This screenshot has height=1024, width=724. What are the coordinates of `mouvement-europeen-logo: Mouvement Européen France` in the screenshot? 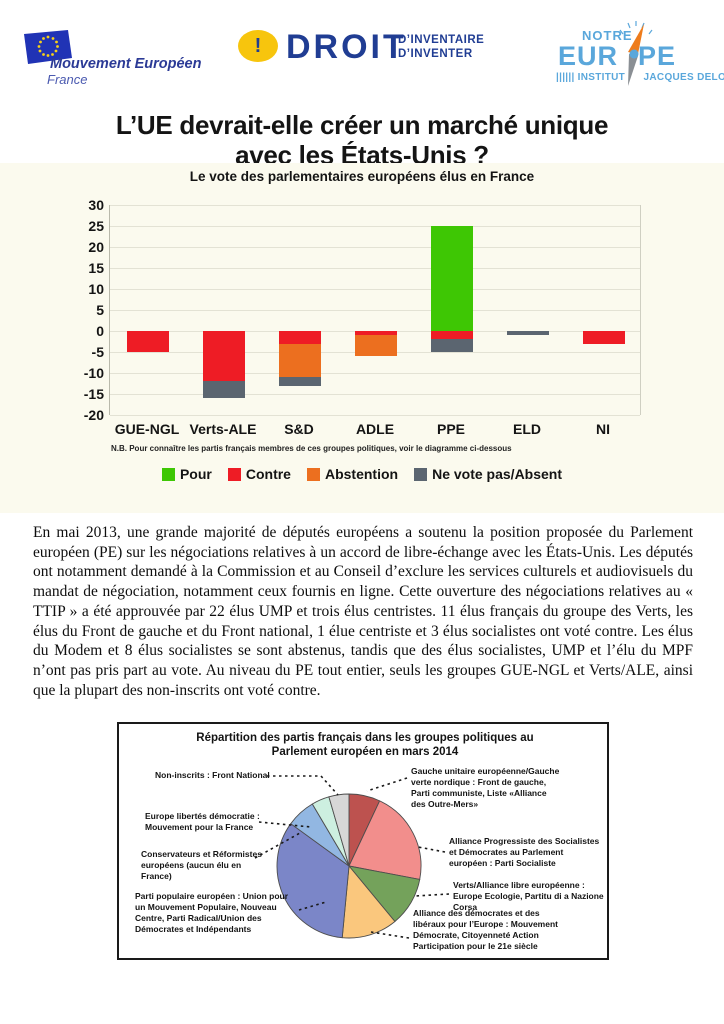 It's located at (123, 57).